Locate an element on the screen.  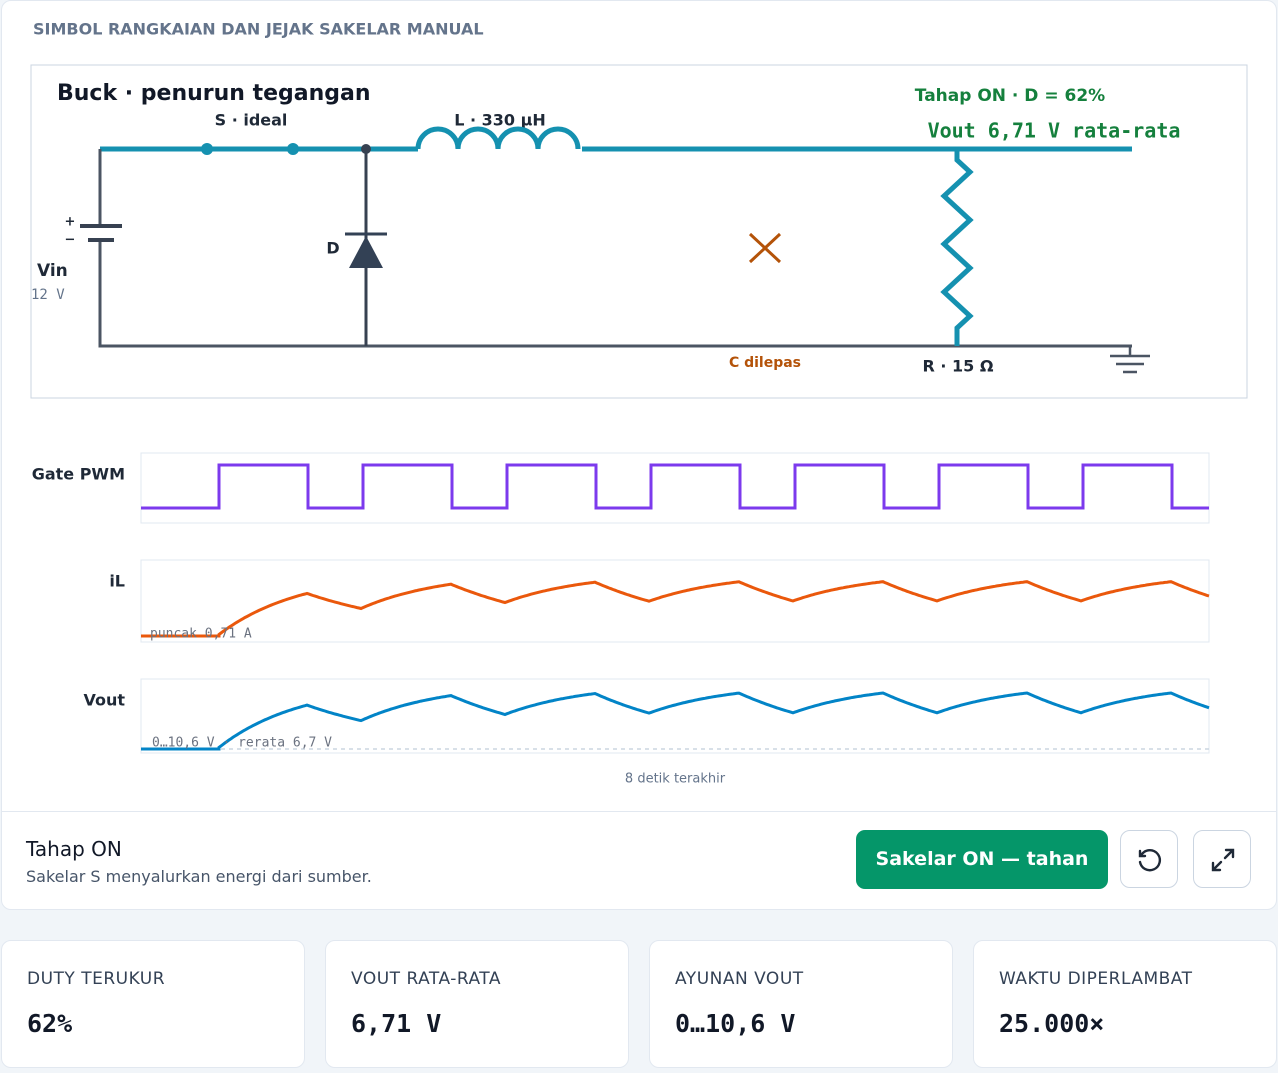
stat-label: DUTY TERUKUR is located at coordinates (96, 979).